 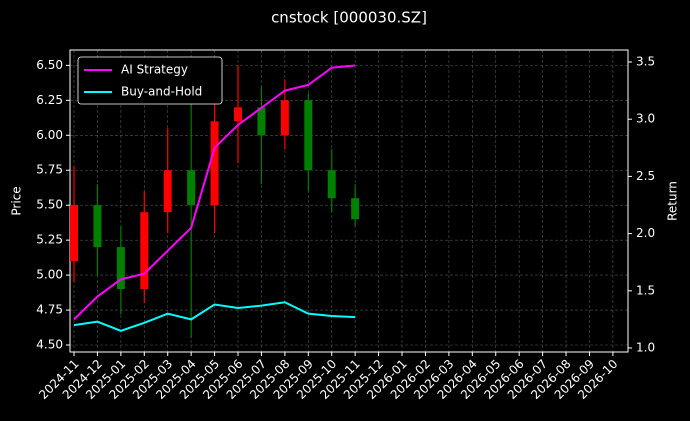 I want to click on y-tick-label: 6.25, so click(x=49, y=100).